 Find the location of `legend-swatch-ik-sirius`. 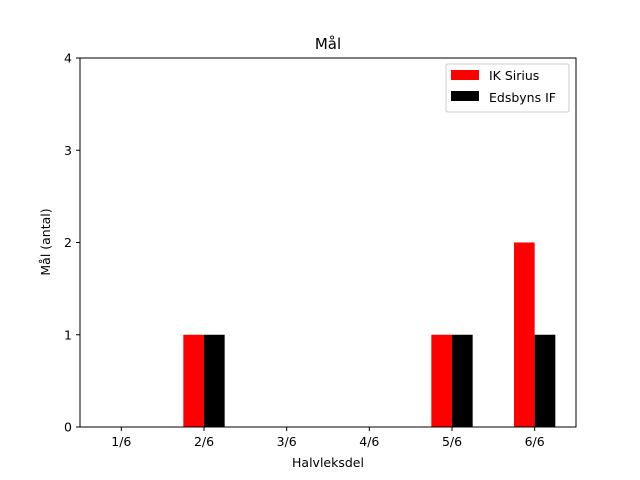

legend-swatch-ik-sirius is located at coordinates (465, 75).